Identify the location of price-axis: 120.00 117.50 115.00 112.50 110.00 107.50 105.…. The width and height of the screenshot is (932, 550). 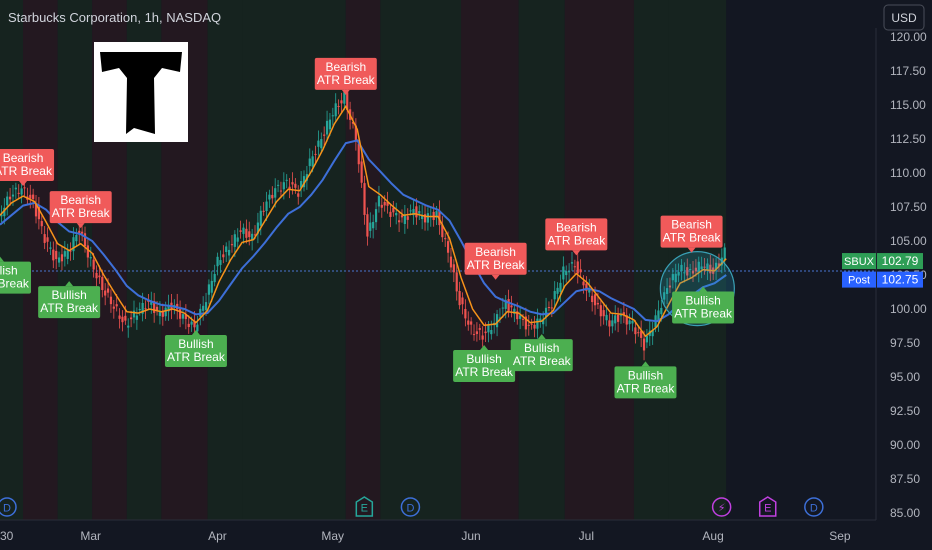
(908, 275).